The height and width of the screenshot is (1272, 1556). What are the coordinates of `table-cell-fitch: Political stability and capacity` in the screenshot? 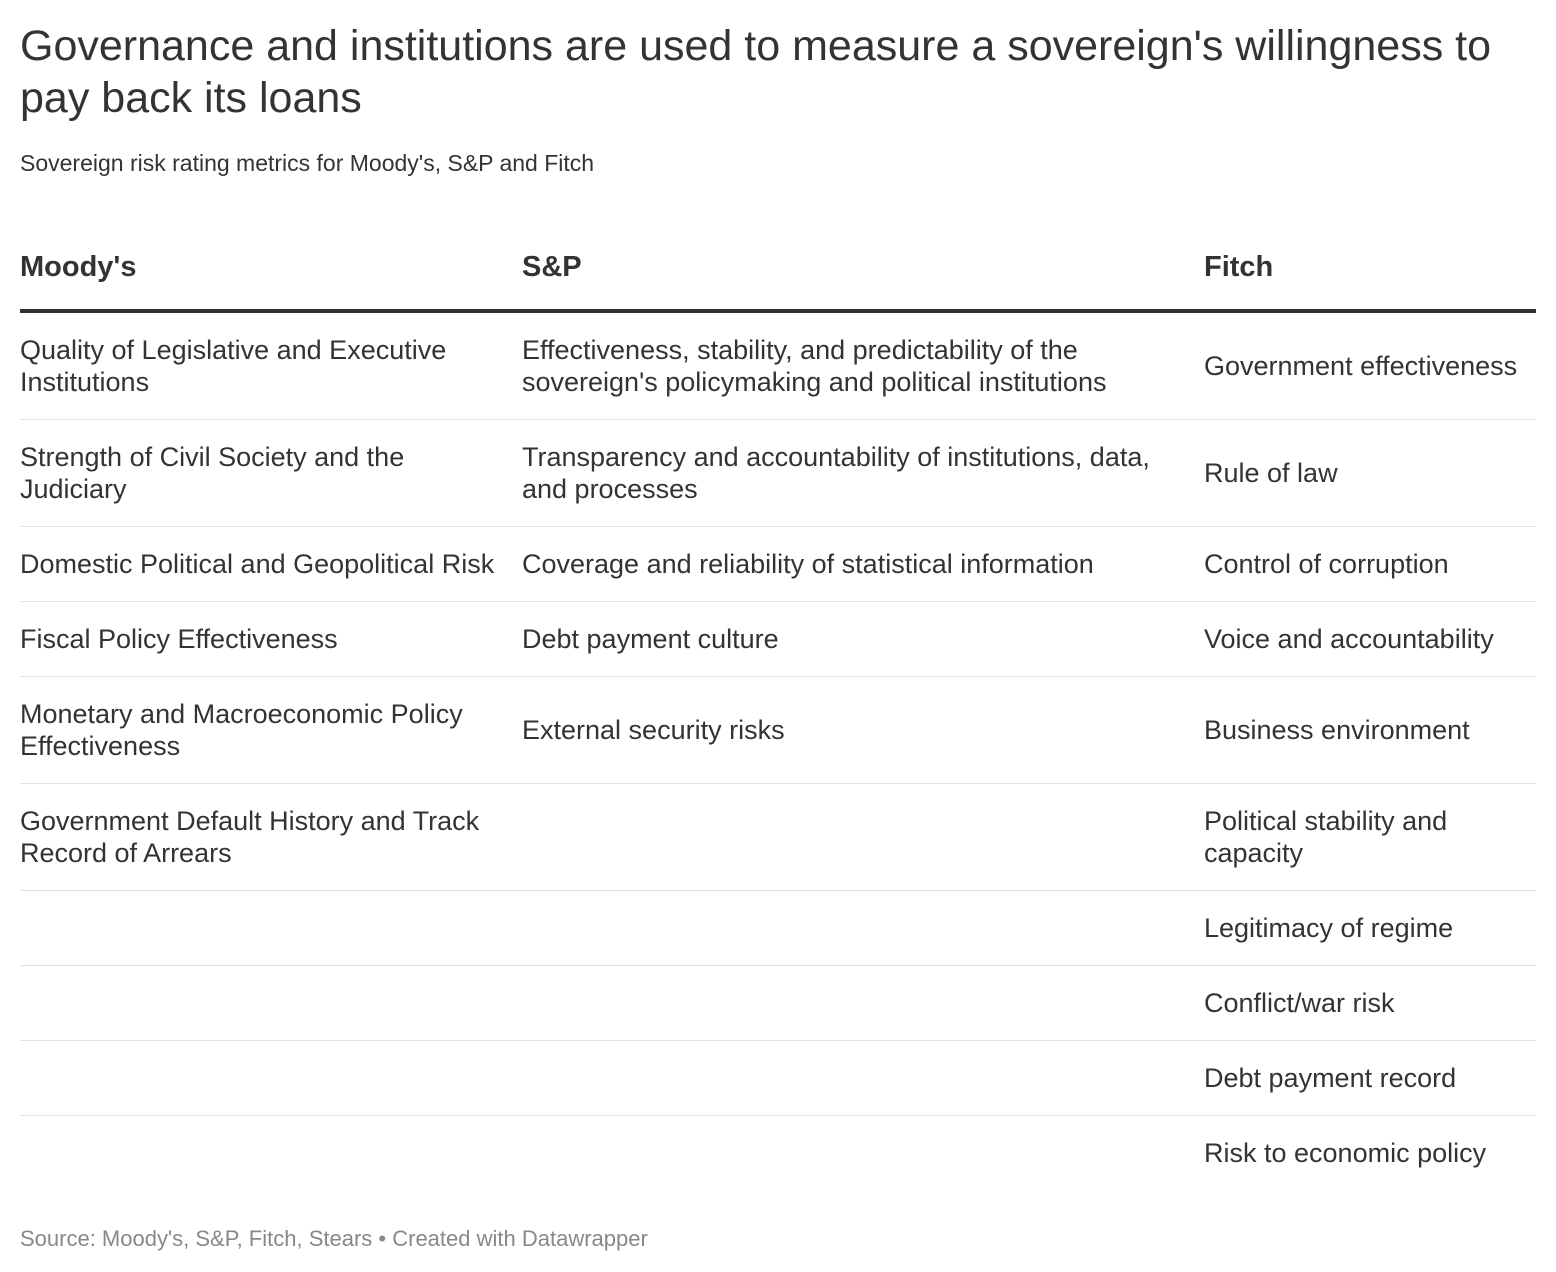 It's located at (1370, 837).